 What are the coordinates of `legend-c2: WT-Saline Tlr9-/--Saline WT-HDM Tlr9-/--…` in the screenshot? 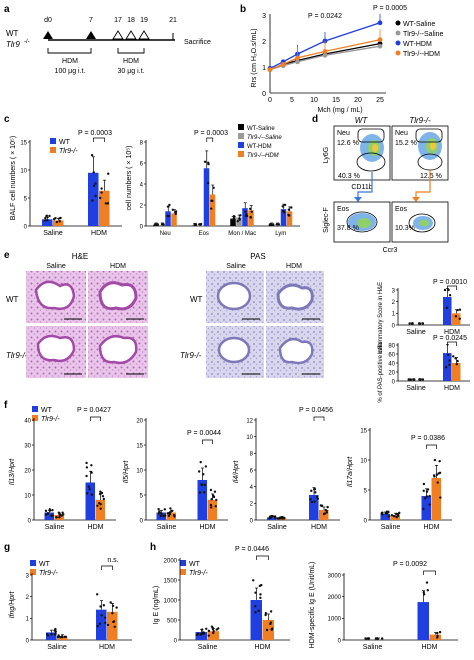 It's located at (260, 141).